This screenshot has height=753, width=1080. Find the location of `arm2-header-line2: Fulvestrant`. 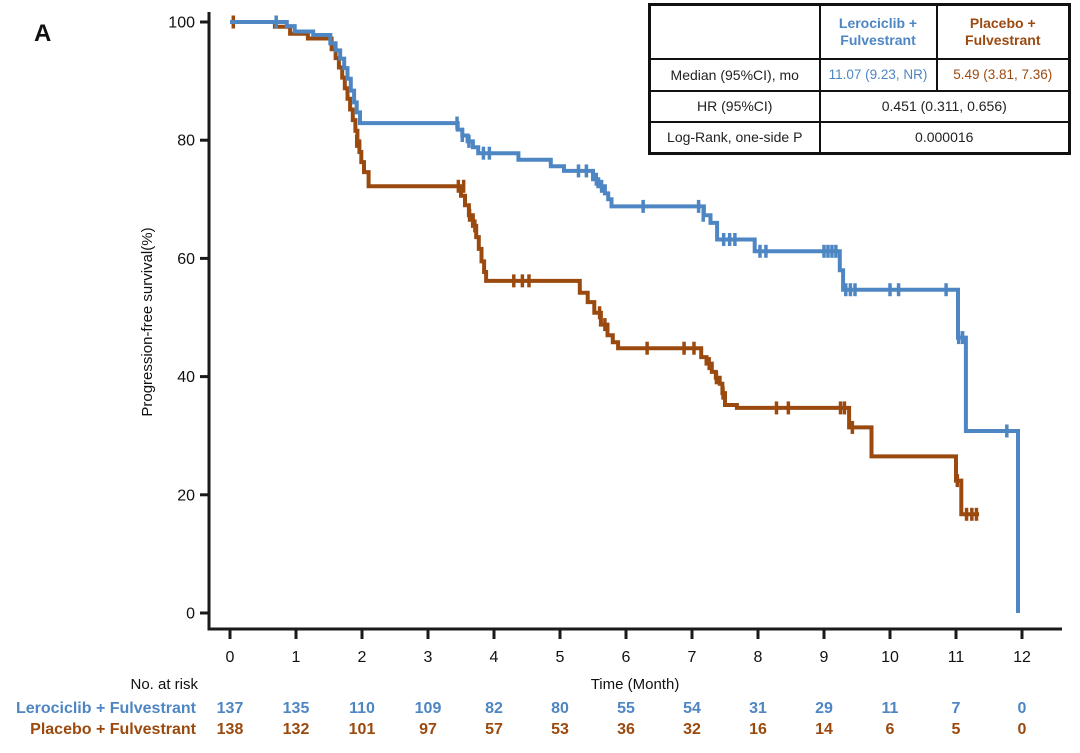

arm2-header-line2: Fulvestrant is located at coordinates (1003, 39).